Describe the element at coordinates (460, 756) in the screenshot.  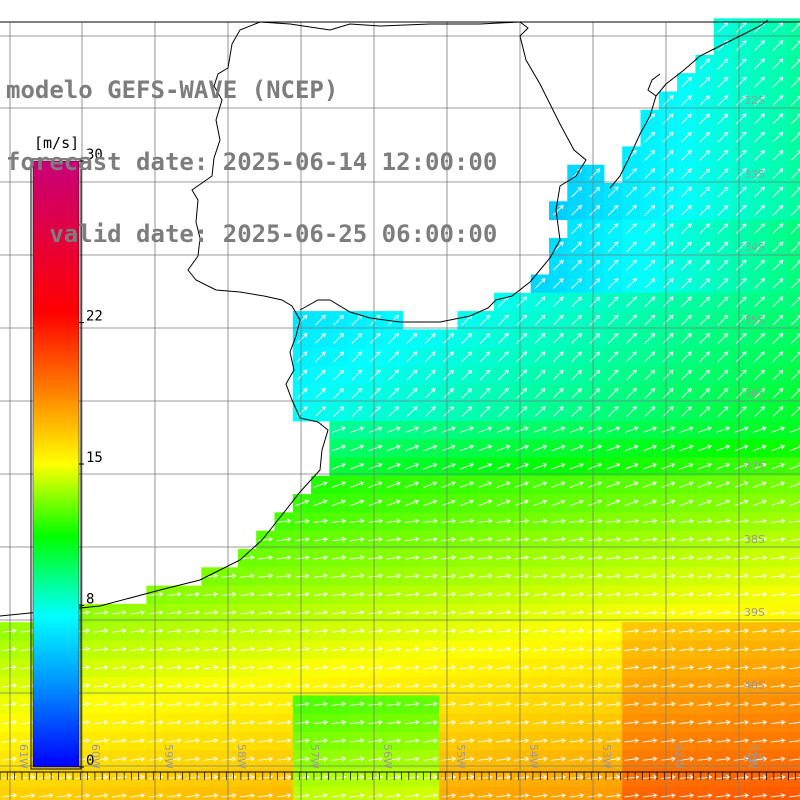
I see `lon-label: 55W` at that location.